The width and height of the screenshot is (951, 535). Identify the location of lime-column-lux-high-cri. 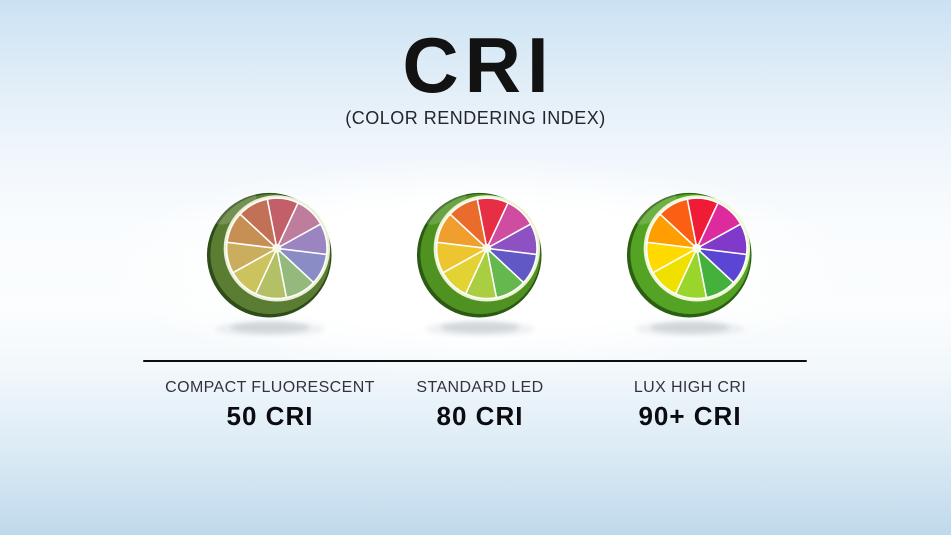
(690, 259).